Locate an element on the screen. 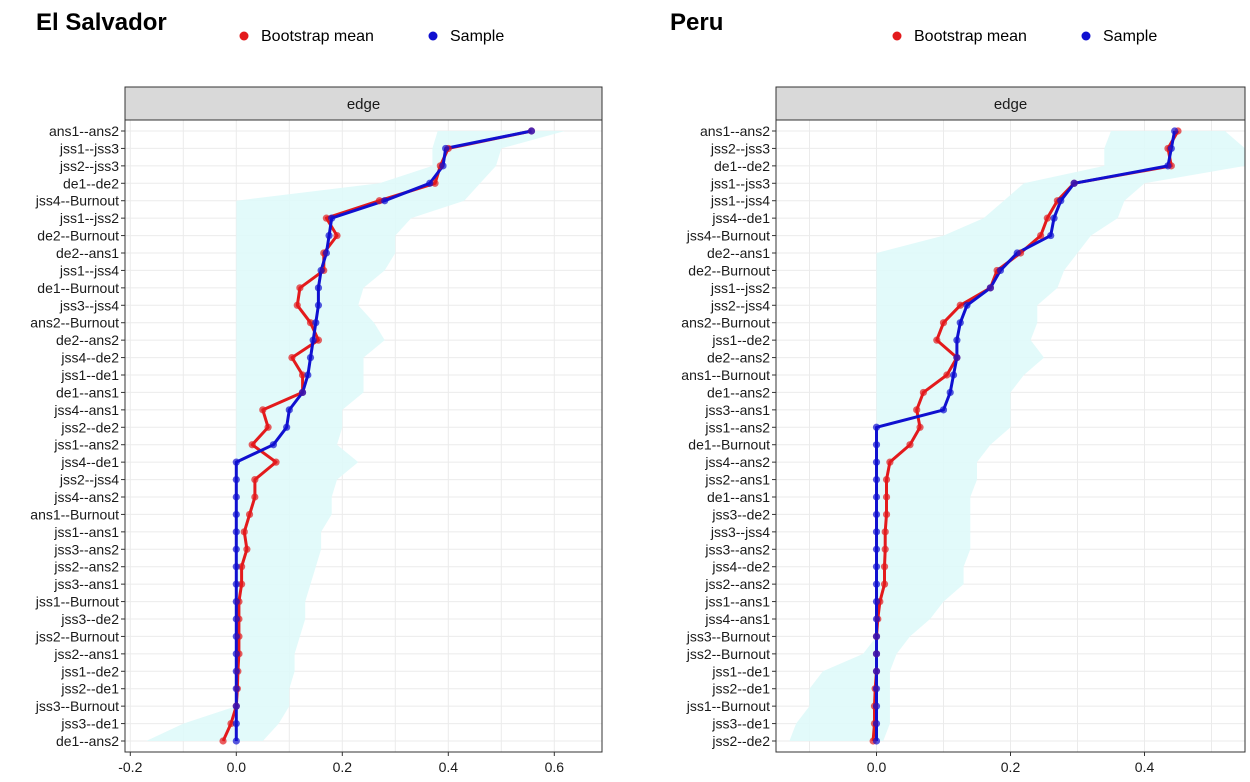 The image size is (1250, 782). y-tick-label: jss2--de1 is located at coordinates (740, 689).